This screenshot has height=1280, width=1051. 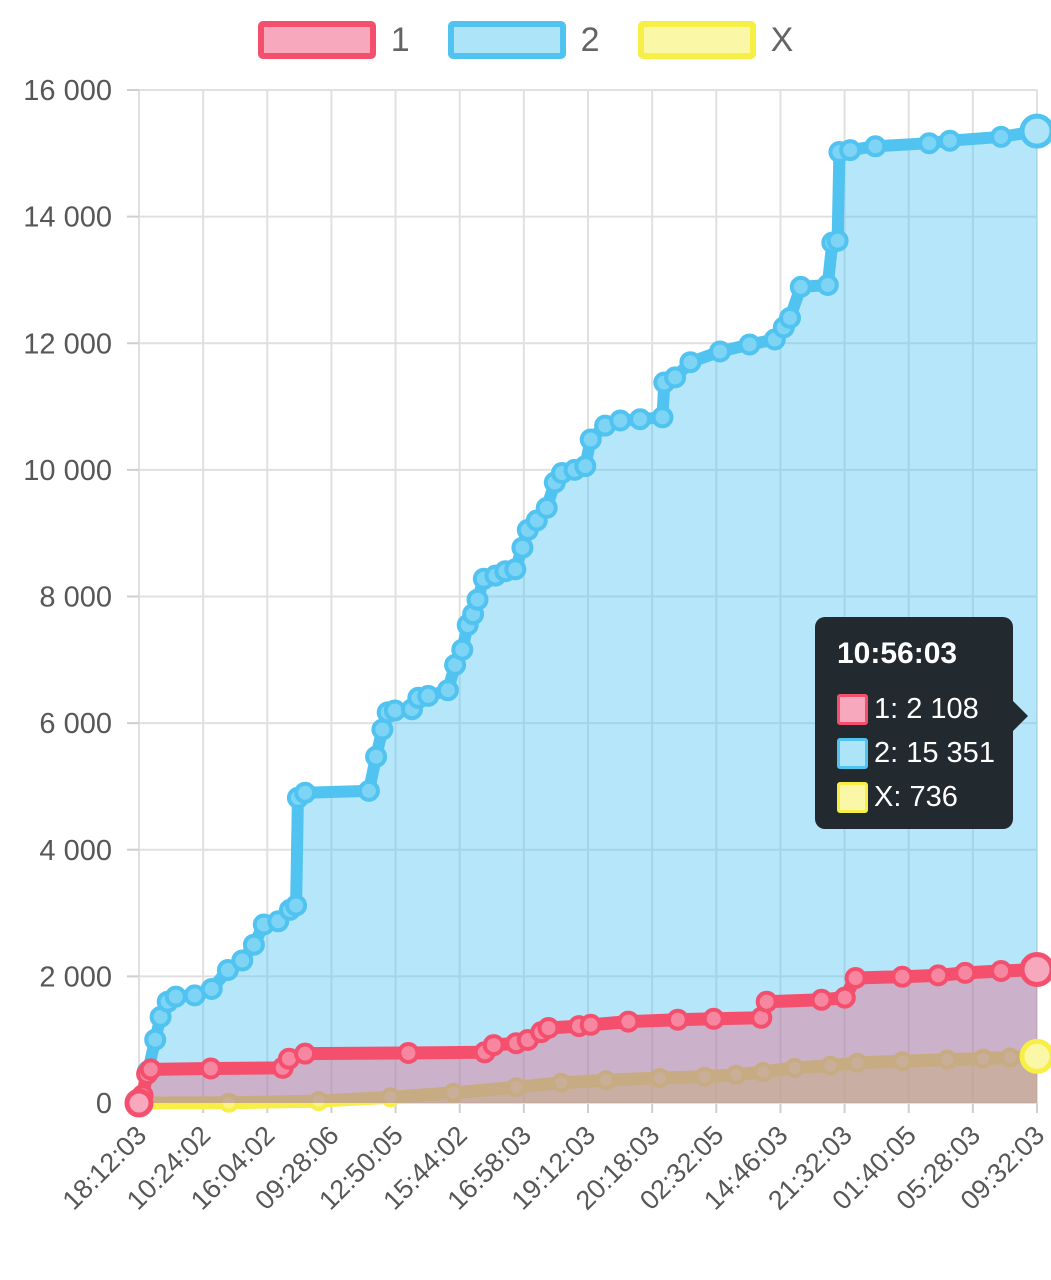 What do you see at coordinates (696, 40) in the screenshot?
I see `legend-swatch-series-x` at bounding box center [696, 40].